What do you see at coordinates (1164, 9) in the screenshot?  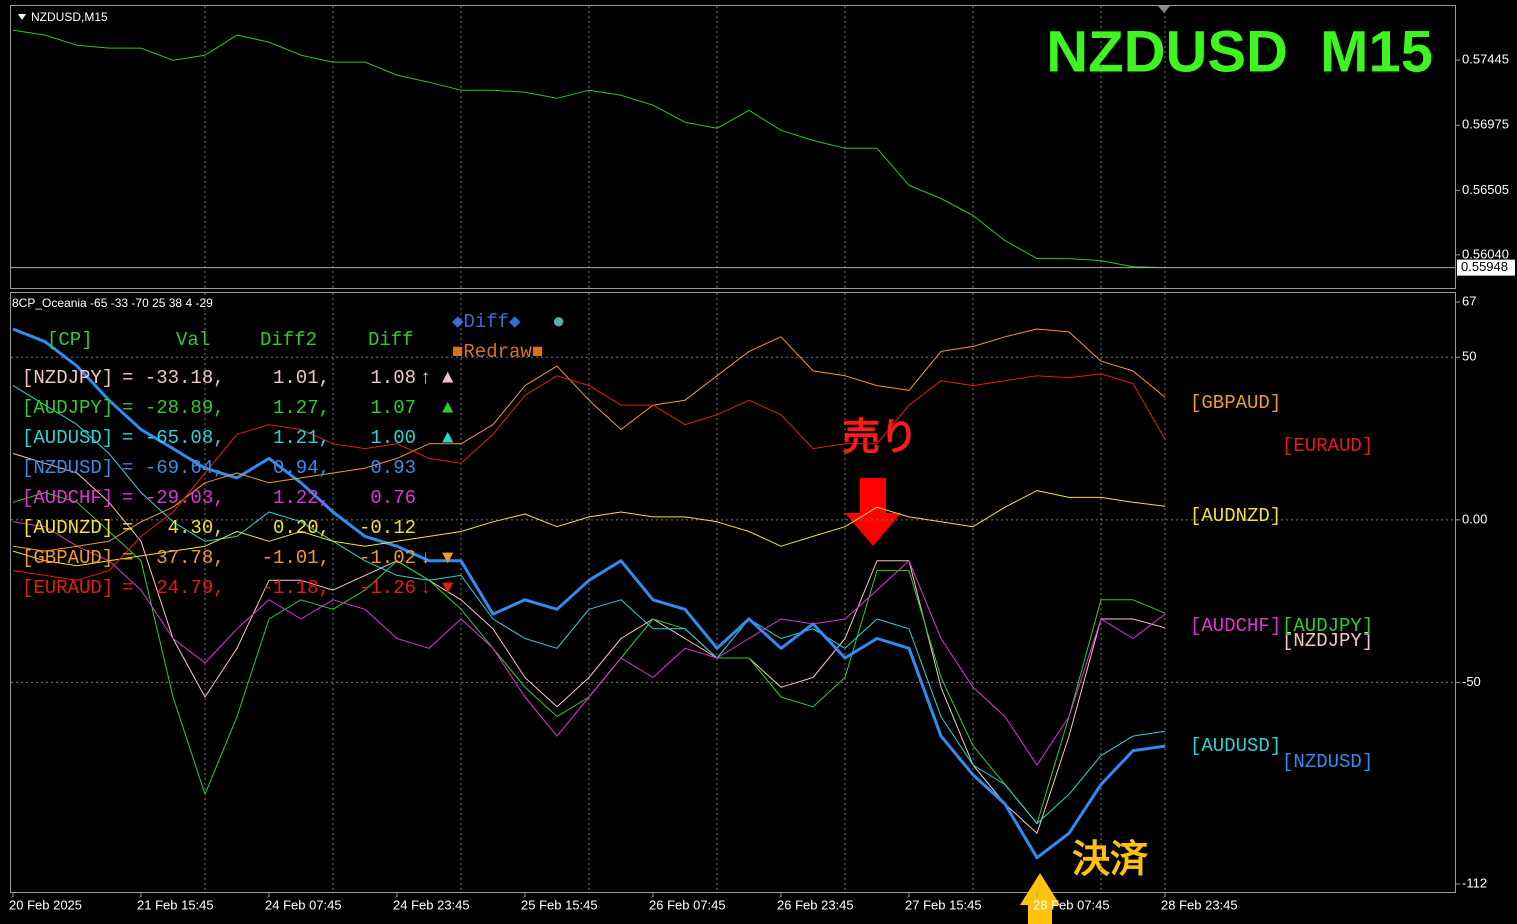 I see `shift-marker` at bounding box center [1164, 9].